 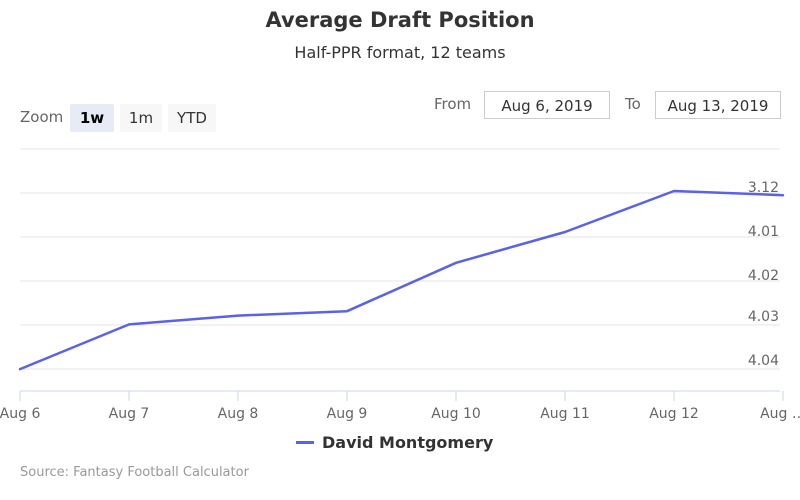 I want to click on y-tick-label: 4.02, so click(x=763, y=276).